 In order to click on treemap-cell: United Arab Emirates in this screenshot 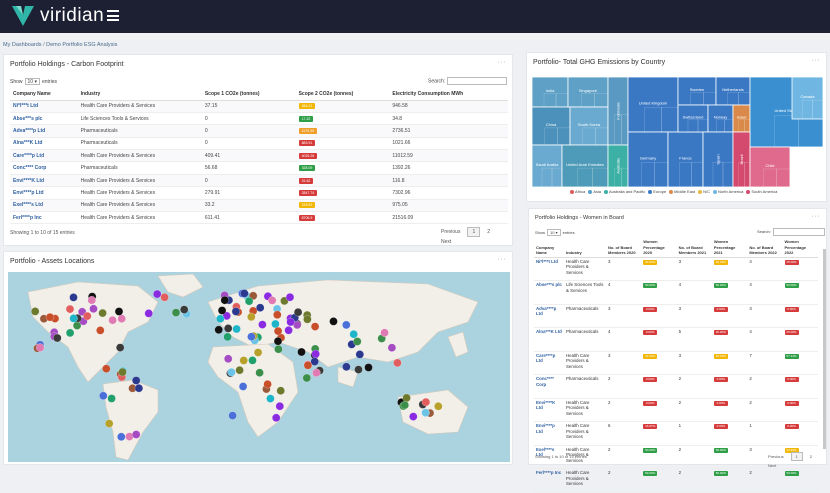, I will do `click(585, 165)`.